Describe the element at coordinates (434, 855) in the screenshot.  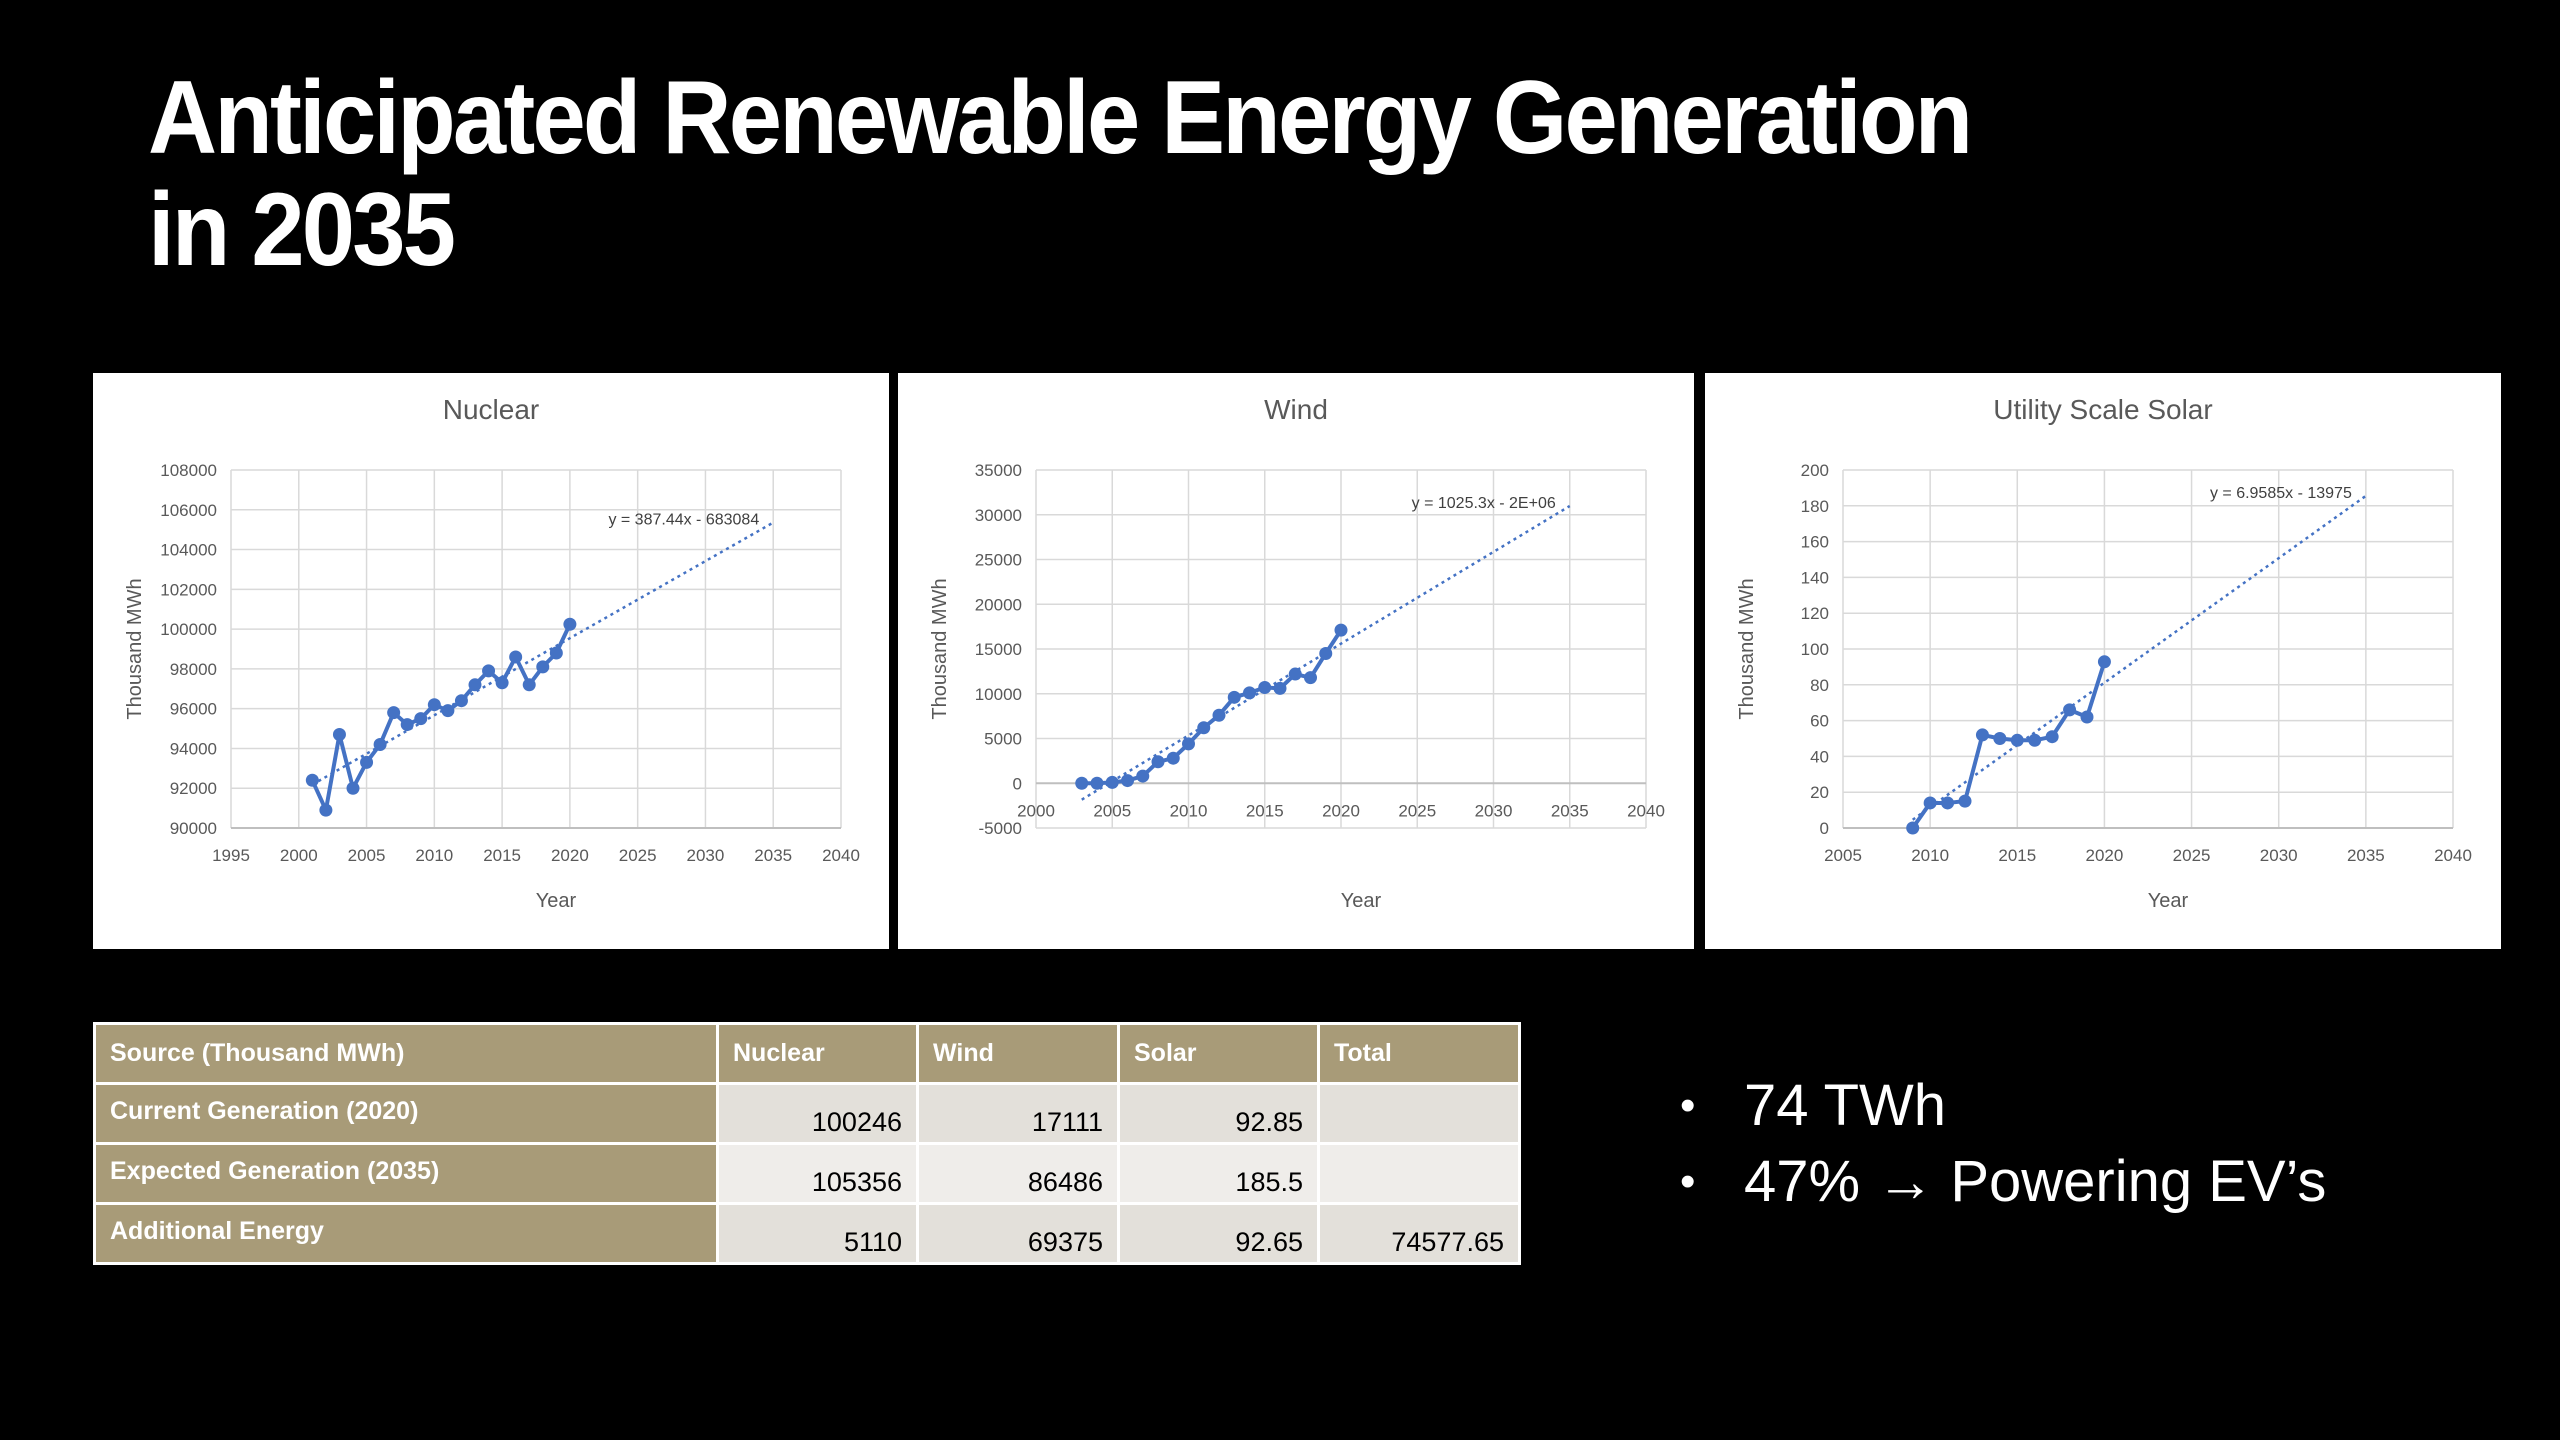
I see `x-tick-label: 2010` at that location.